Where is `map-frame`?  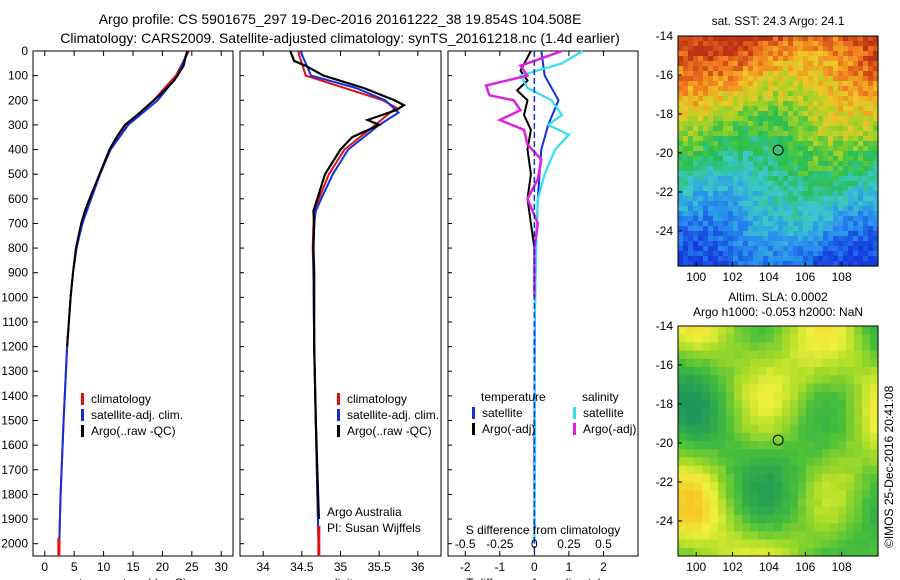
map-frame is located at coordinates (778, 441).